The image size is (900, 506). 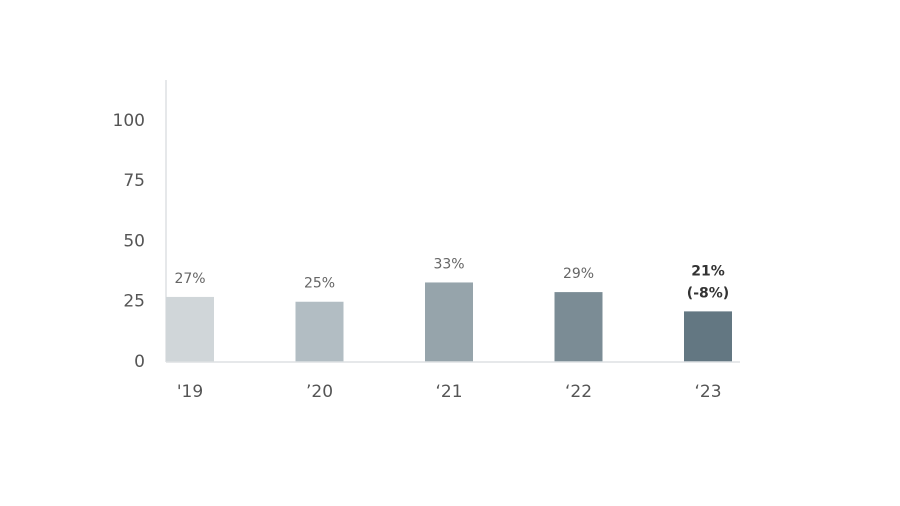 I want to click on x-tick-label: ‘22, so click(x=578, y=392).